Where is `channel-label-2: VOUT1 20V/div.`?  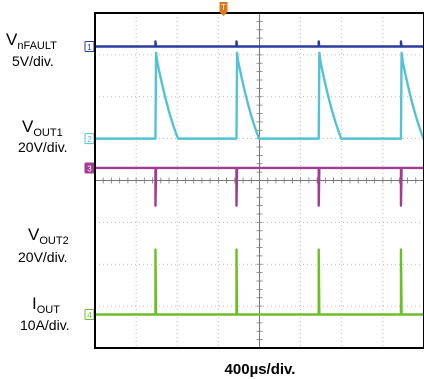 channel-label-2: VOUT1 20V/div. is located at coordinates (43, 136).